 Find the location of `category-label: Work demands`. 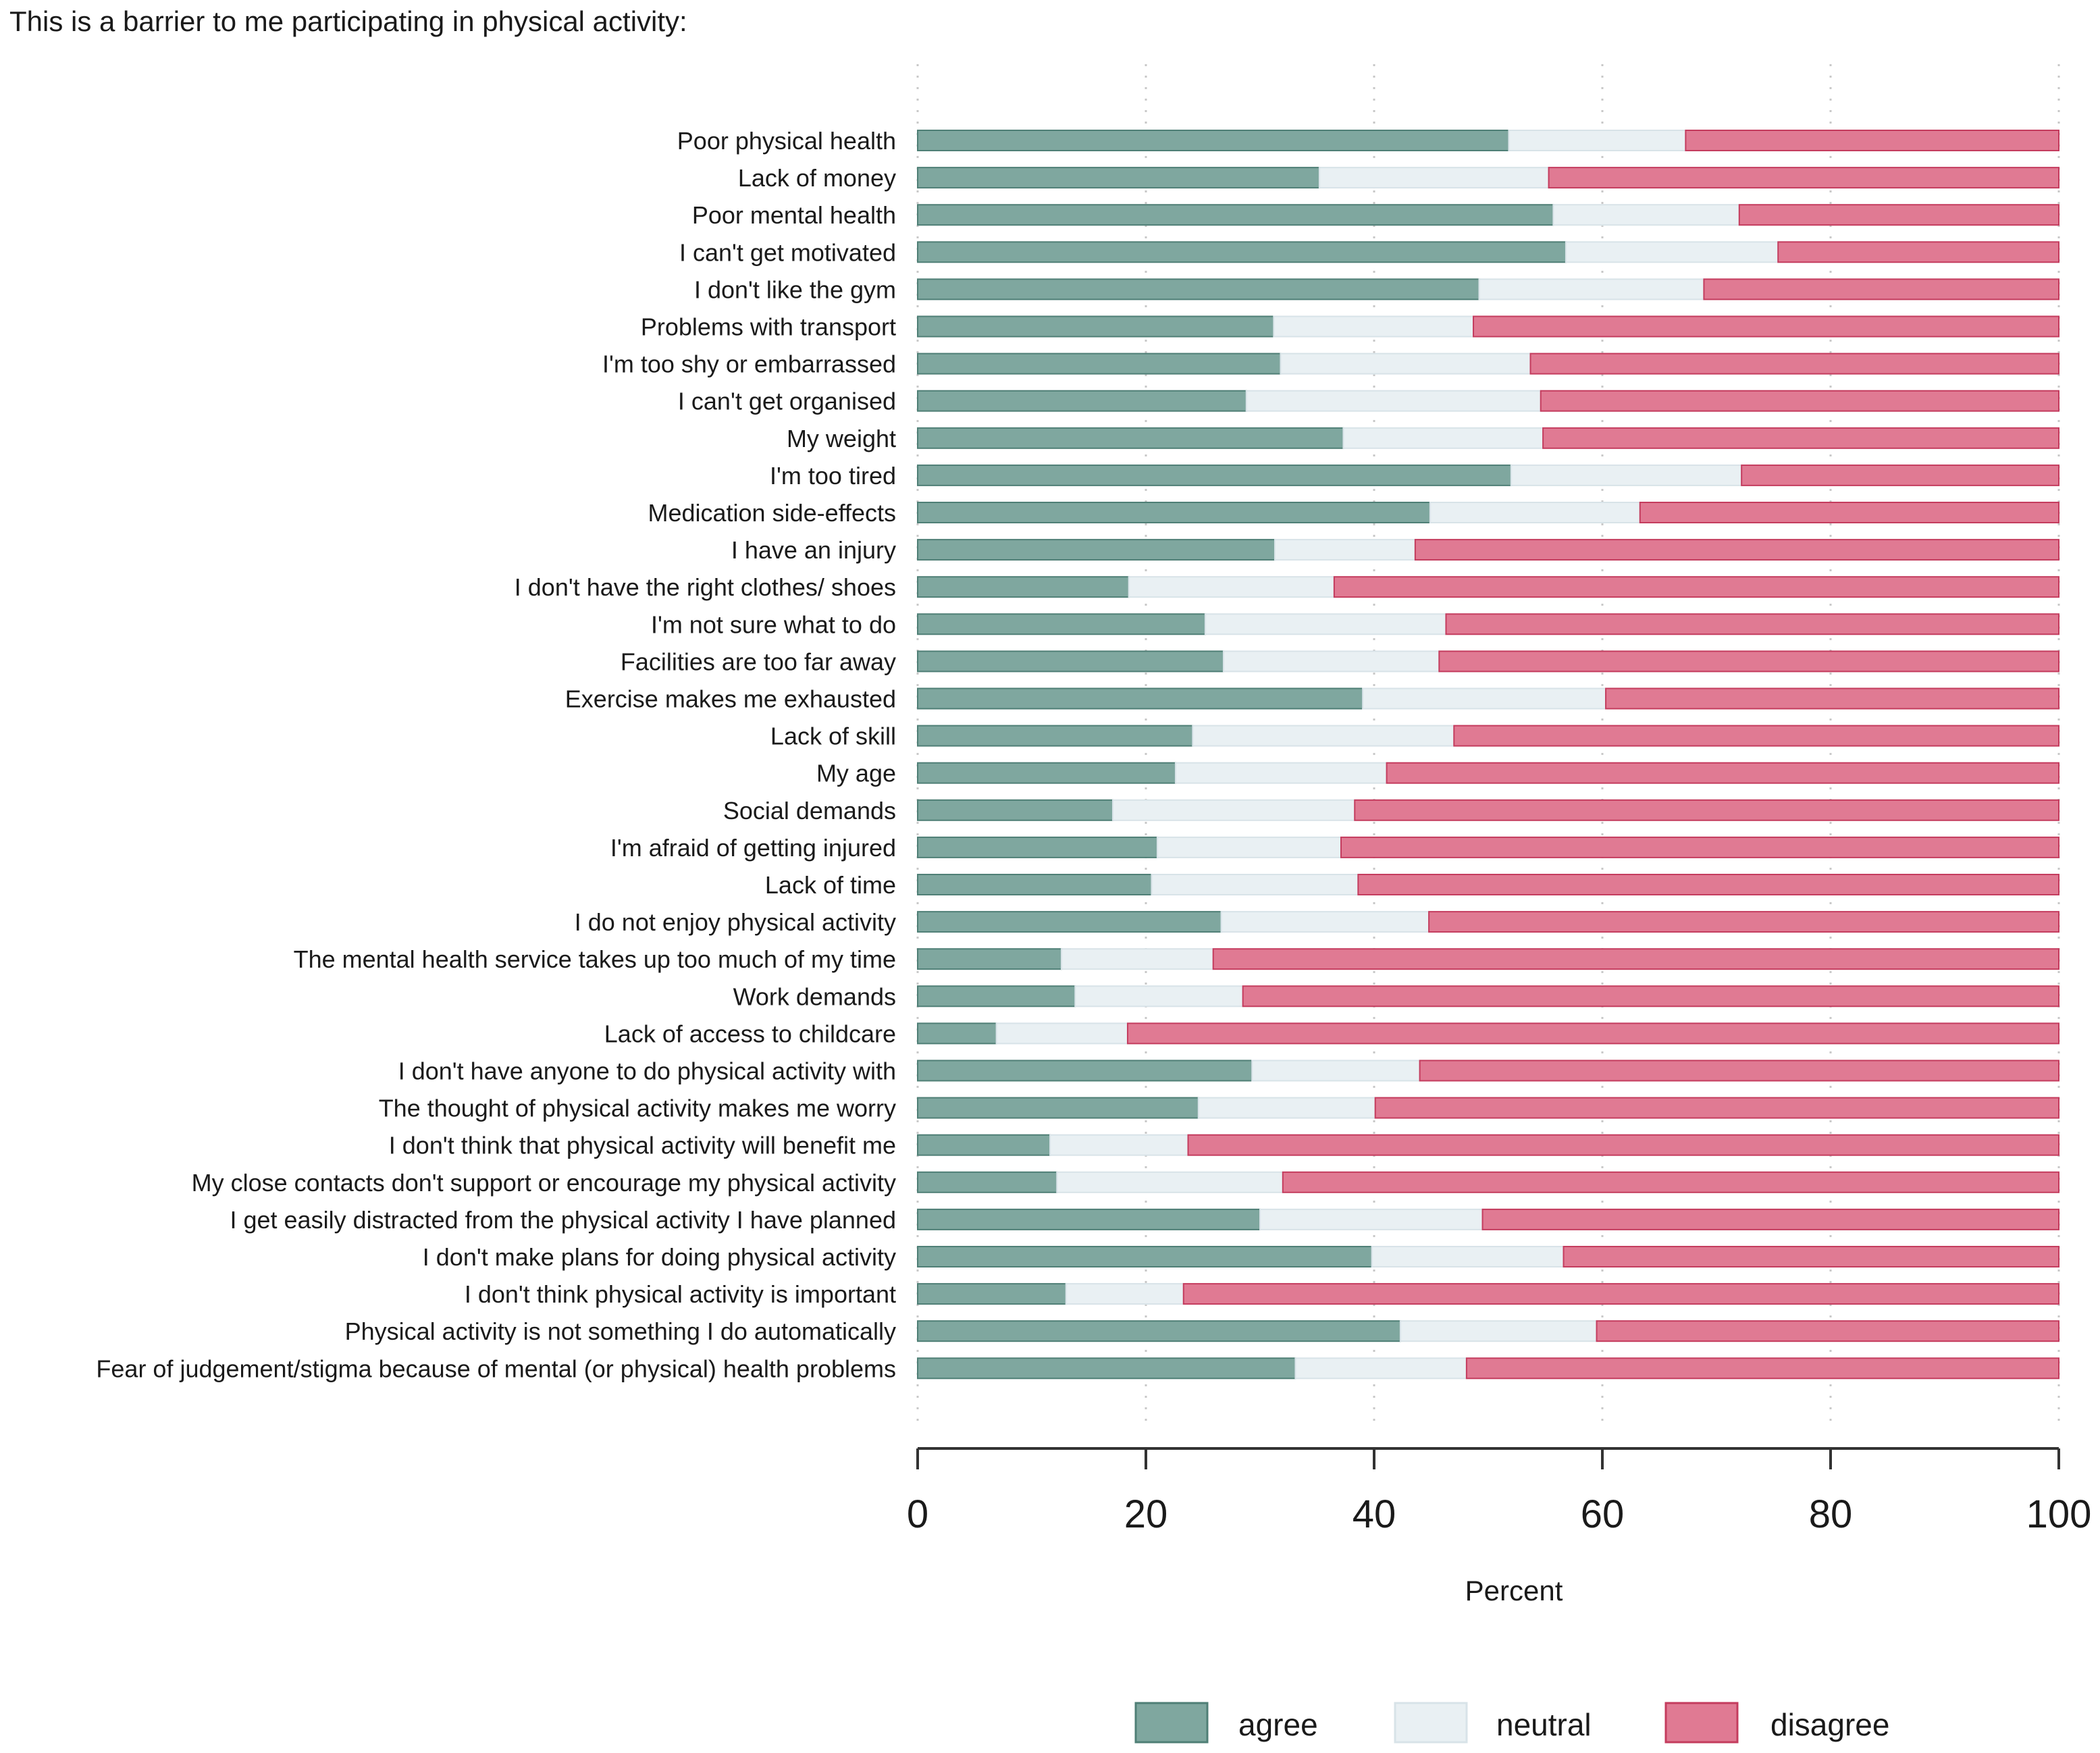

category-label: Work demands is located at coordinates (814, 996).